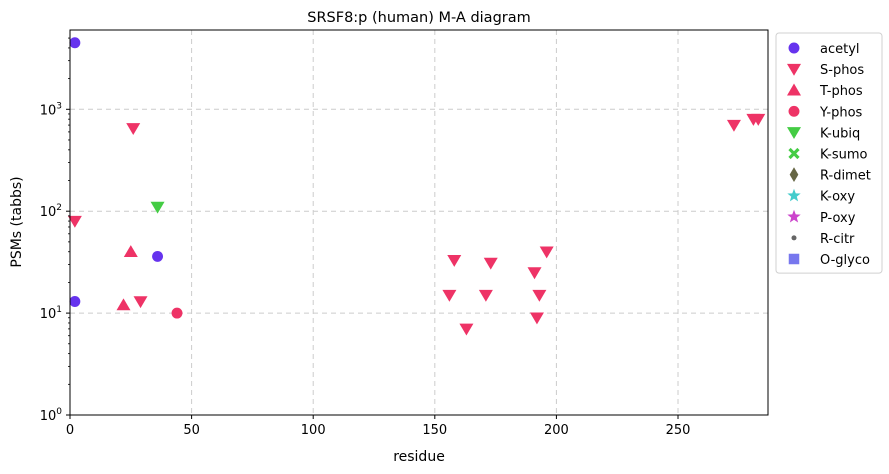 The height and width of the screenshot is (474, 889). I want to click on legend-label: K-sumo, so click(844, 155).